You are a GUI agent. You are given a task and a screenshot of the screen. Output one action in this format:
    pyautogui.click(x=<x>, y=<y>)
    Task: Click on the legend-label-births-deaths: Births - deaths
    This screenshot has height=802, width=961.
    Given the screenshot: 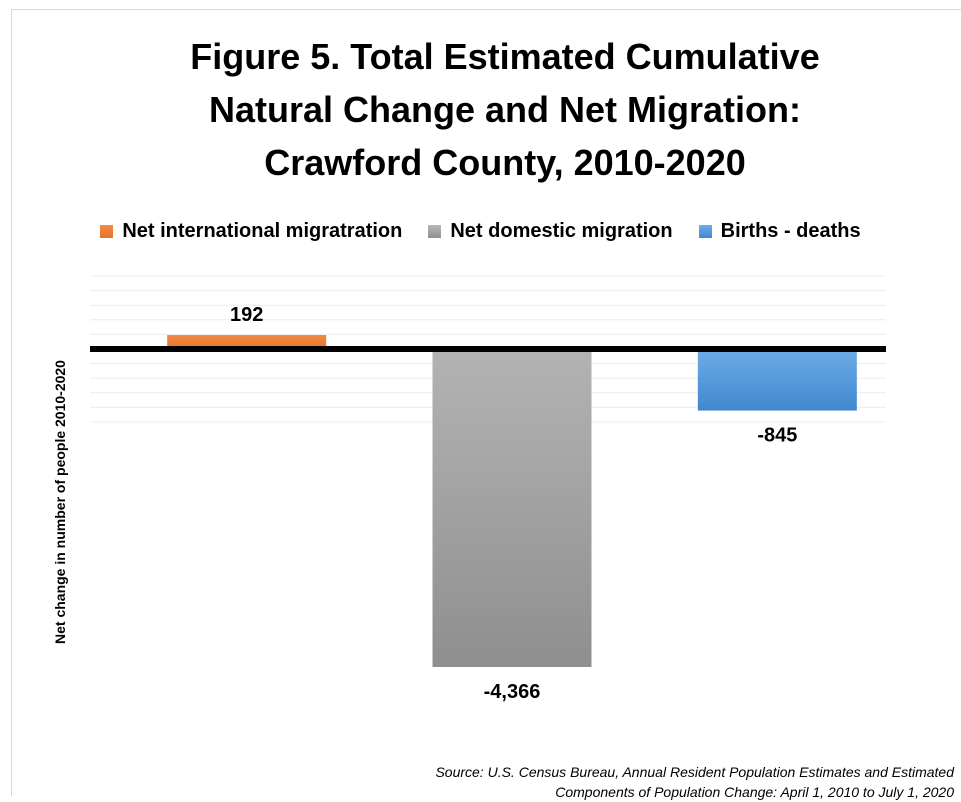 What is the action you would take?
    pyautogui.click(x=790, y=230)
    